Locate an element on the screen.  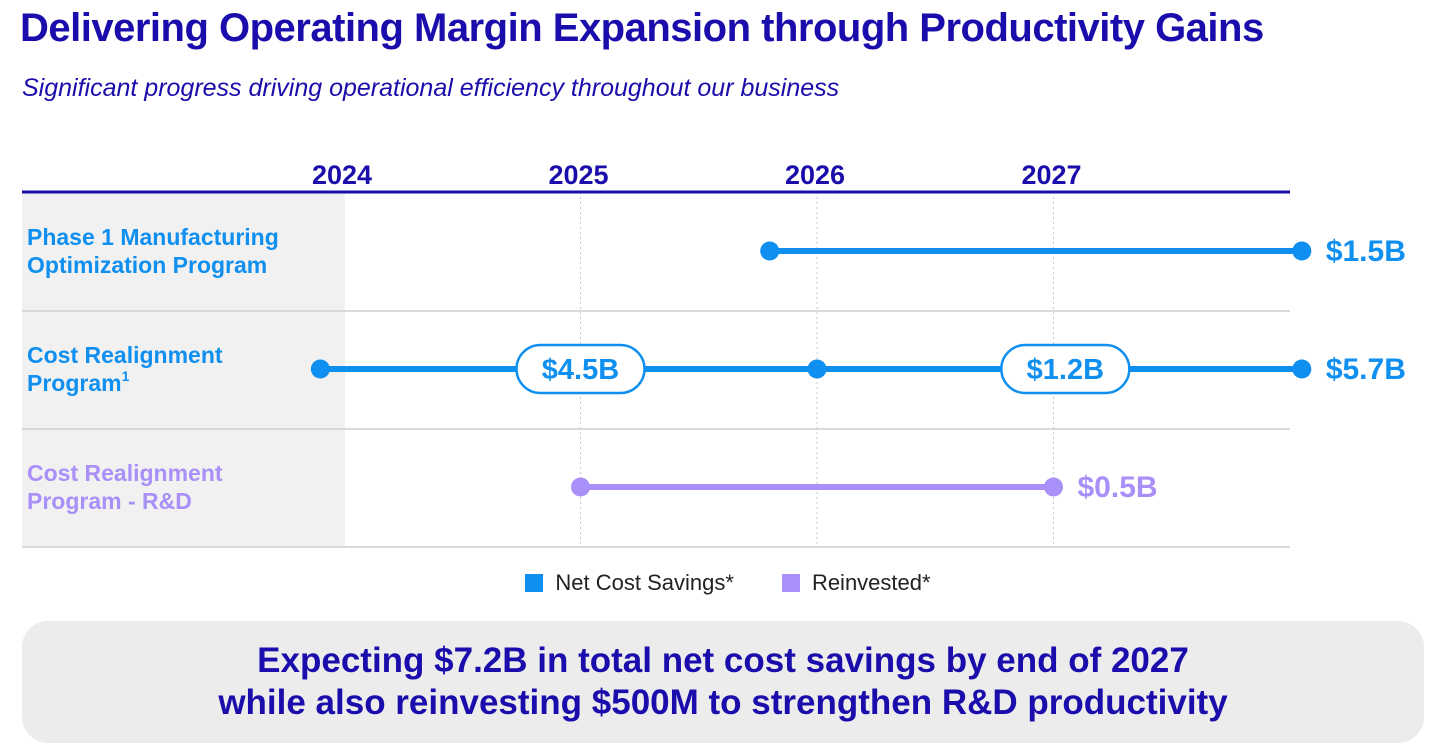
legend-item-reinvested: Reinvested* is located at coordinates (856, 583).